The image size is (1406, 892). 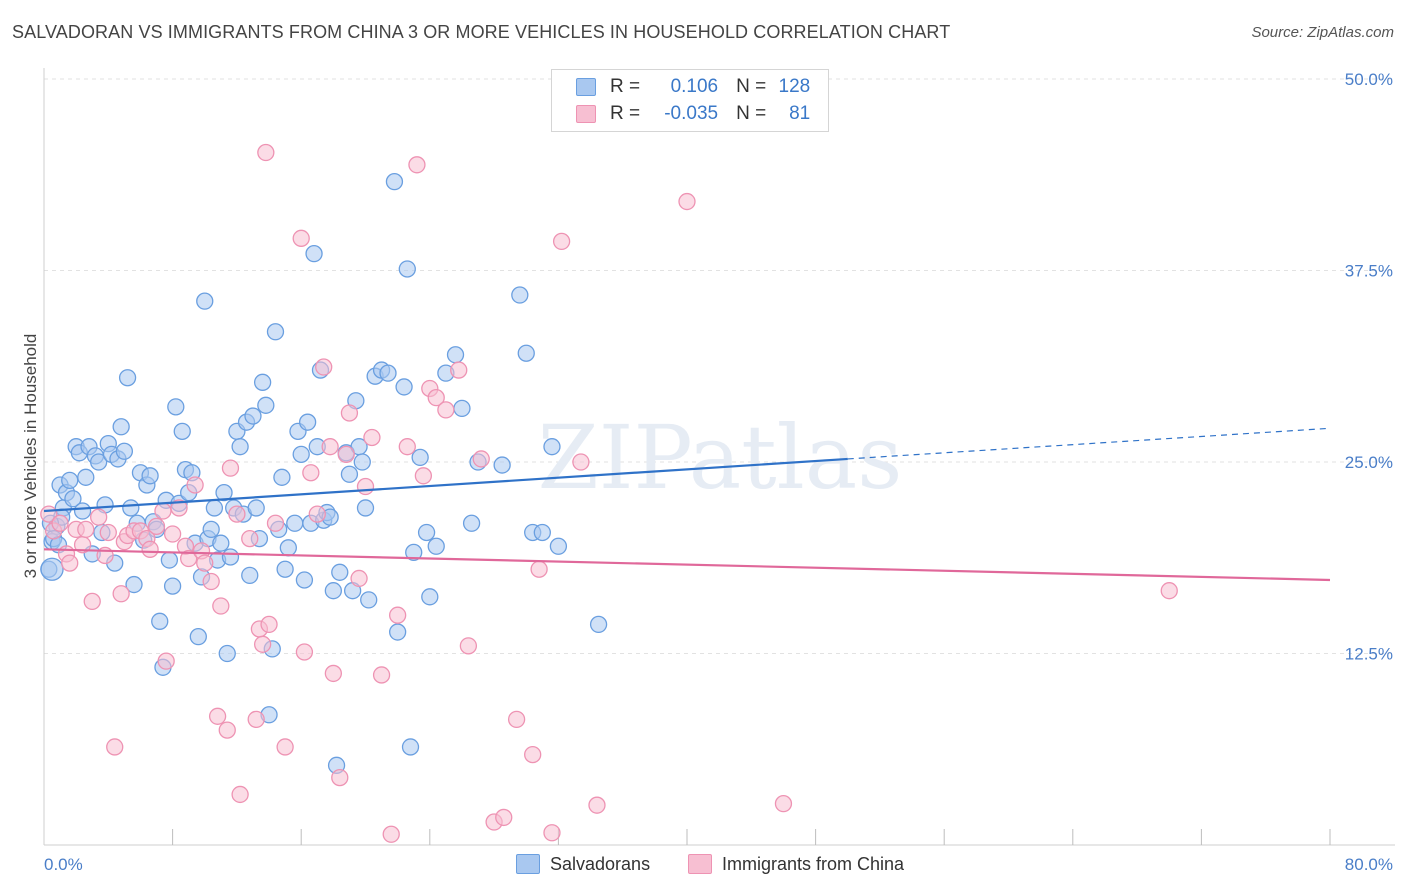 I want to click on legend-label-salvadorans: Salvadorans, so click(x=600, y=863).